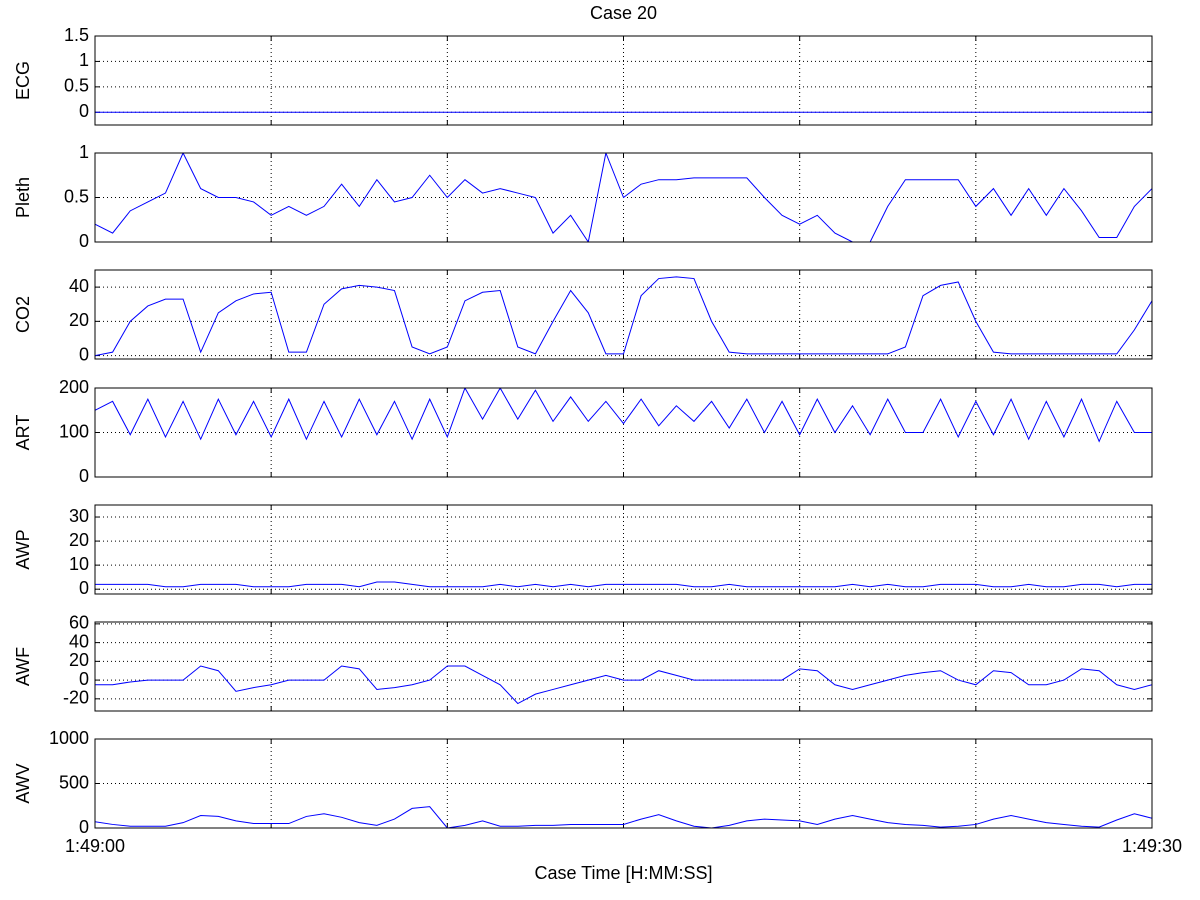 This screenshot has width=1200, height=900. I want to click on y-axis-label: Pleth, so click(23, 197).